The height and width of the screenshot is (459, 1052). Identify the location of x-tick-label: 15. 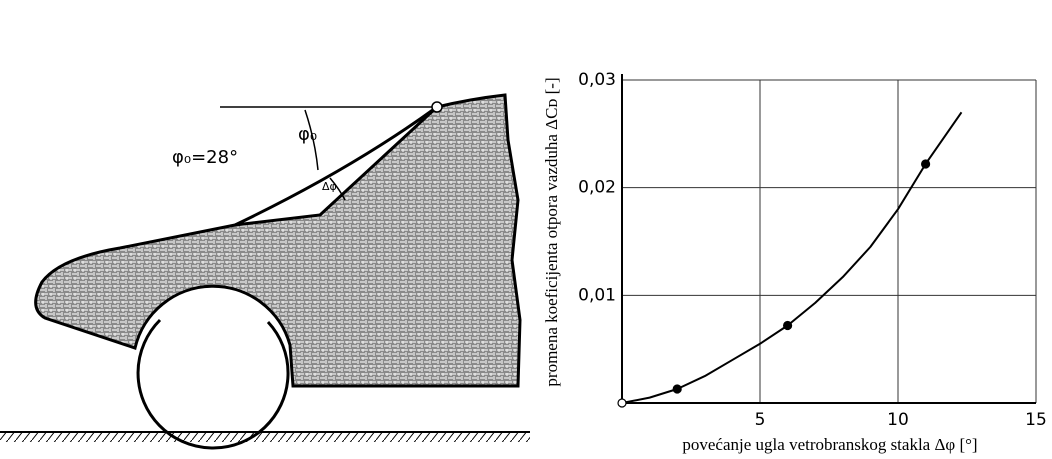
(1036, 420).